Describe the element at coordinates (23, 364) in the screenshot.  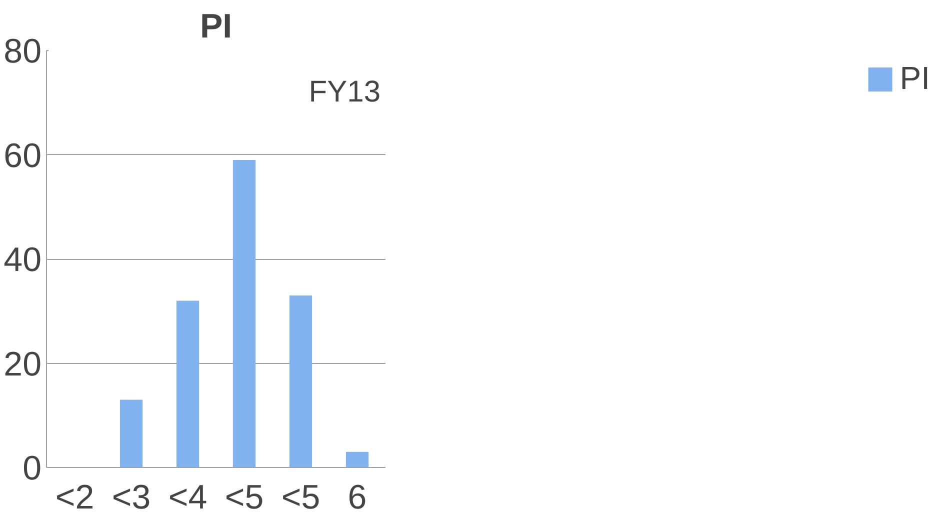
I see `y-tick-label: 20` at that location.